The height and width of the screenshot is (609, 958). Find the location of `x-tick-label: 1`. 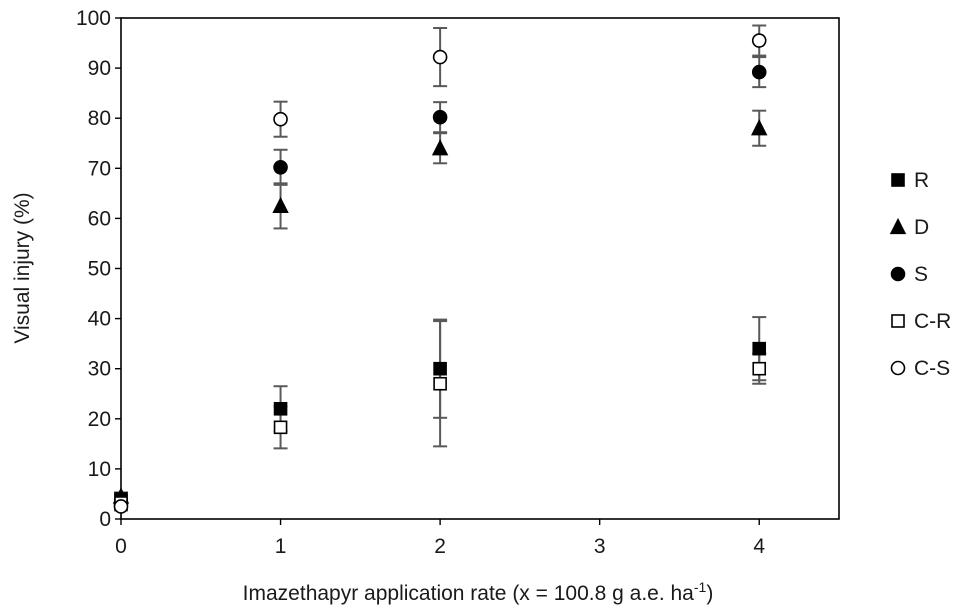

x-tick-label: 1 is located at coordinates (281, 546).